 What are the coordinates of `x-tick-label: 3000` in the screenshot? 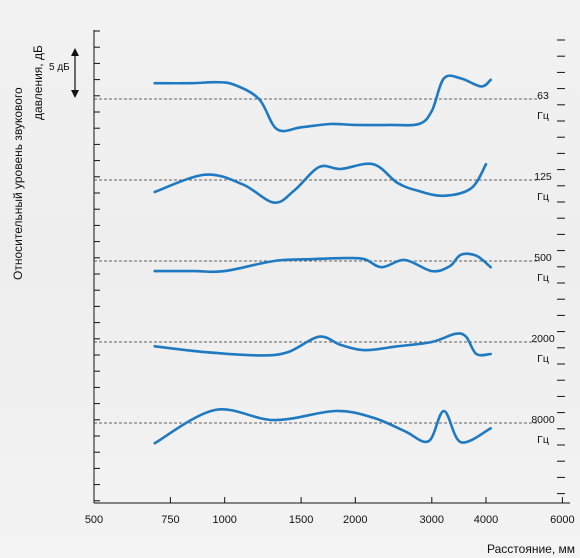 It's located at (432, 520).